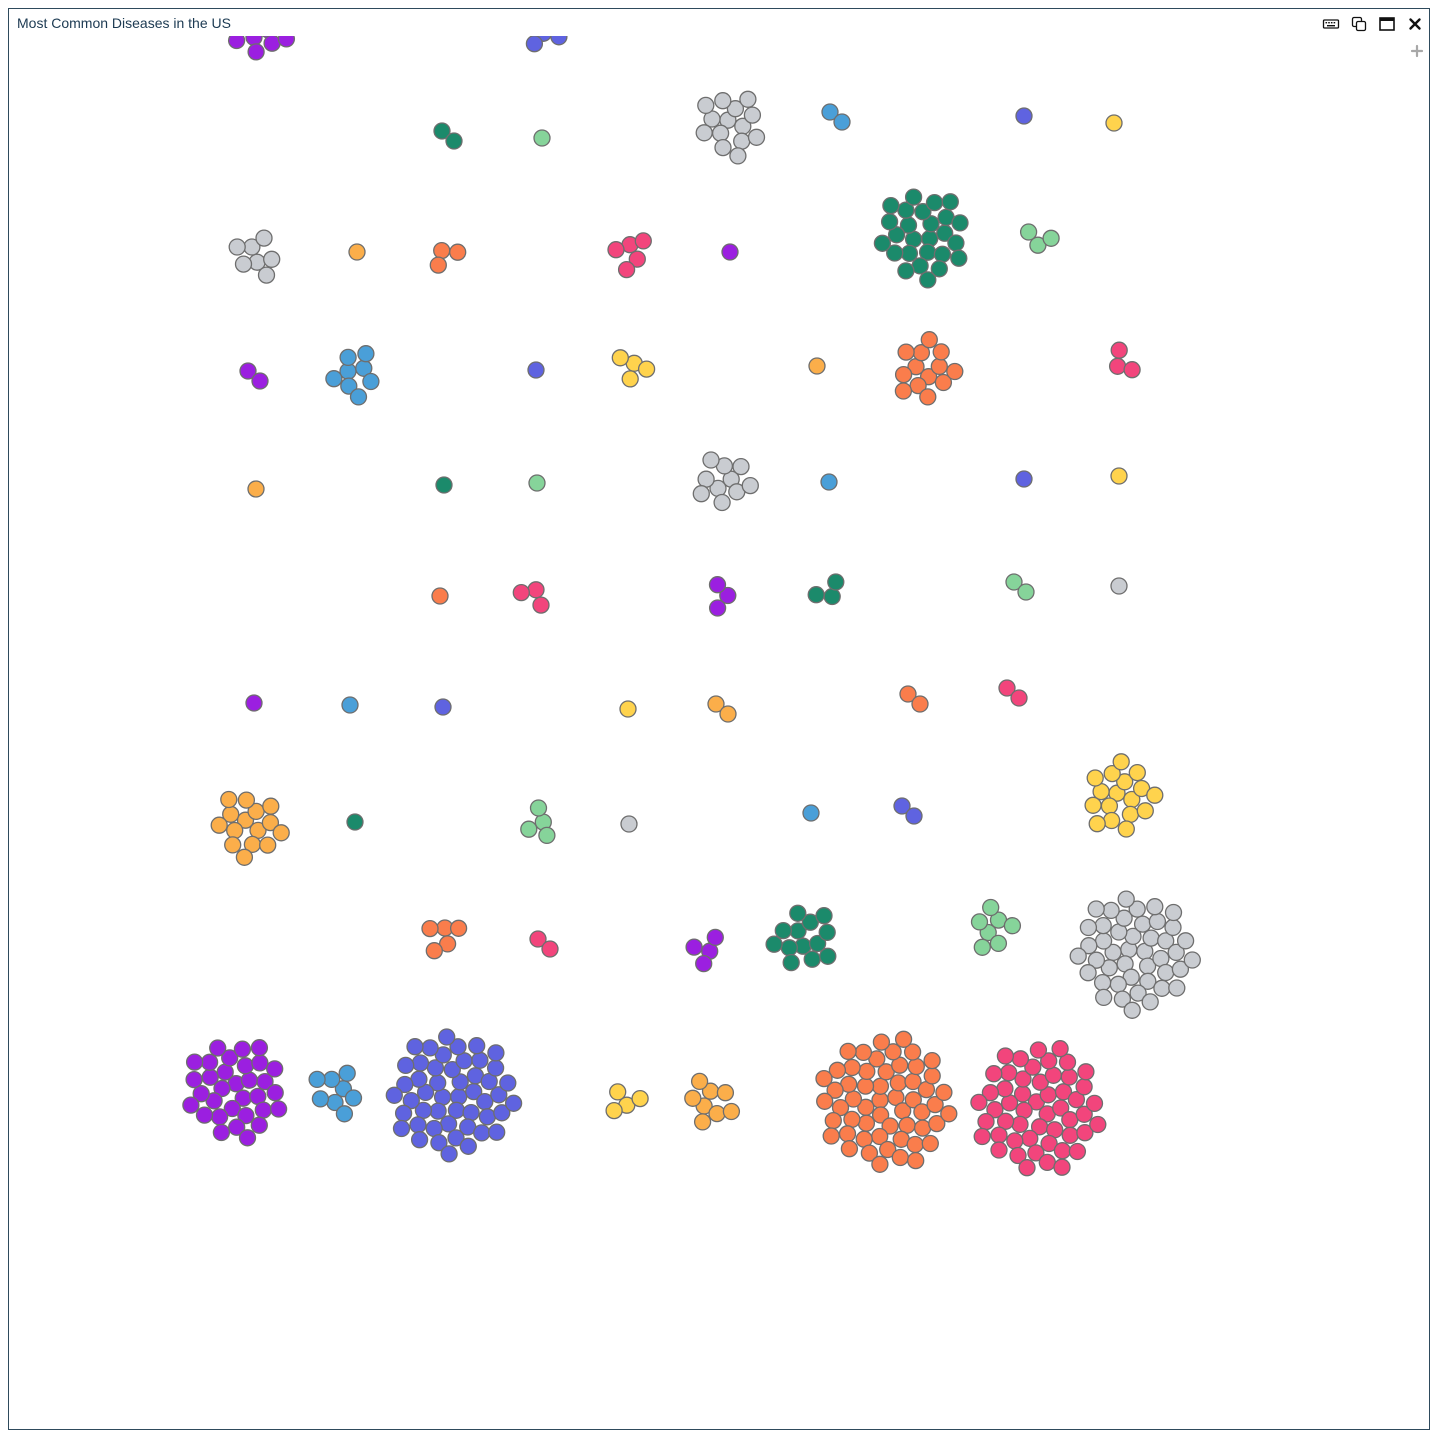 This screenshot has height=1440, width=1440. Describe the element at coordinates (1331, 24) in the screenshot. I see `keyboard-button` at that location.